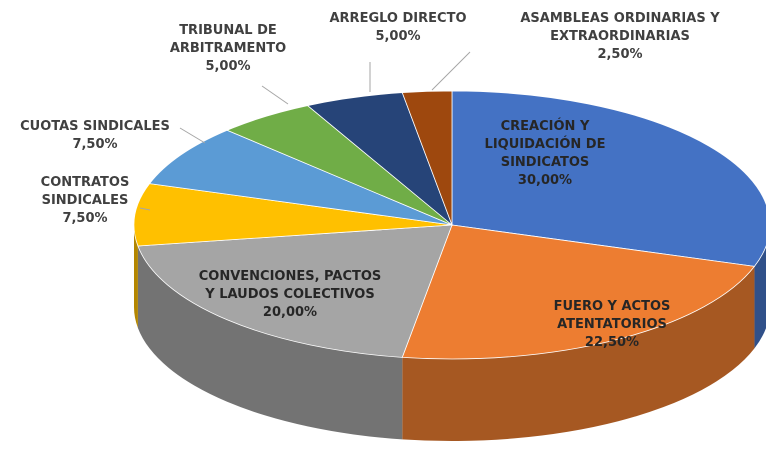 Image resolution: width=766 pixels, height=464 pixels. I want to click on category-label: ARREGLO DIRECTO, so click(398, 18).